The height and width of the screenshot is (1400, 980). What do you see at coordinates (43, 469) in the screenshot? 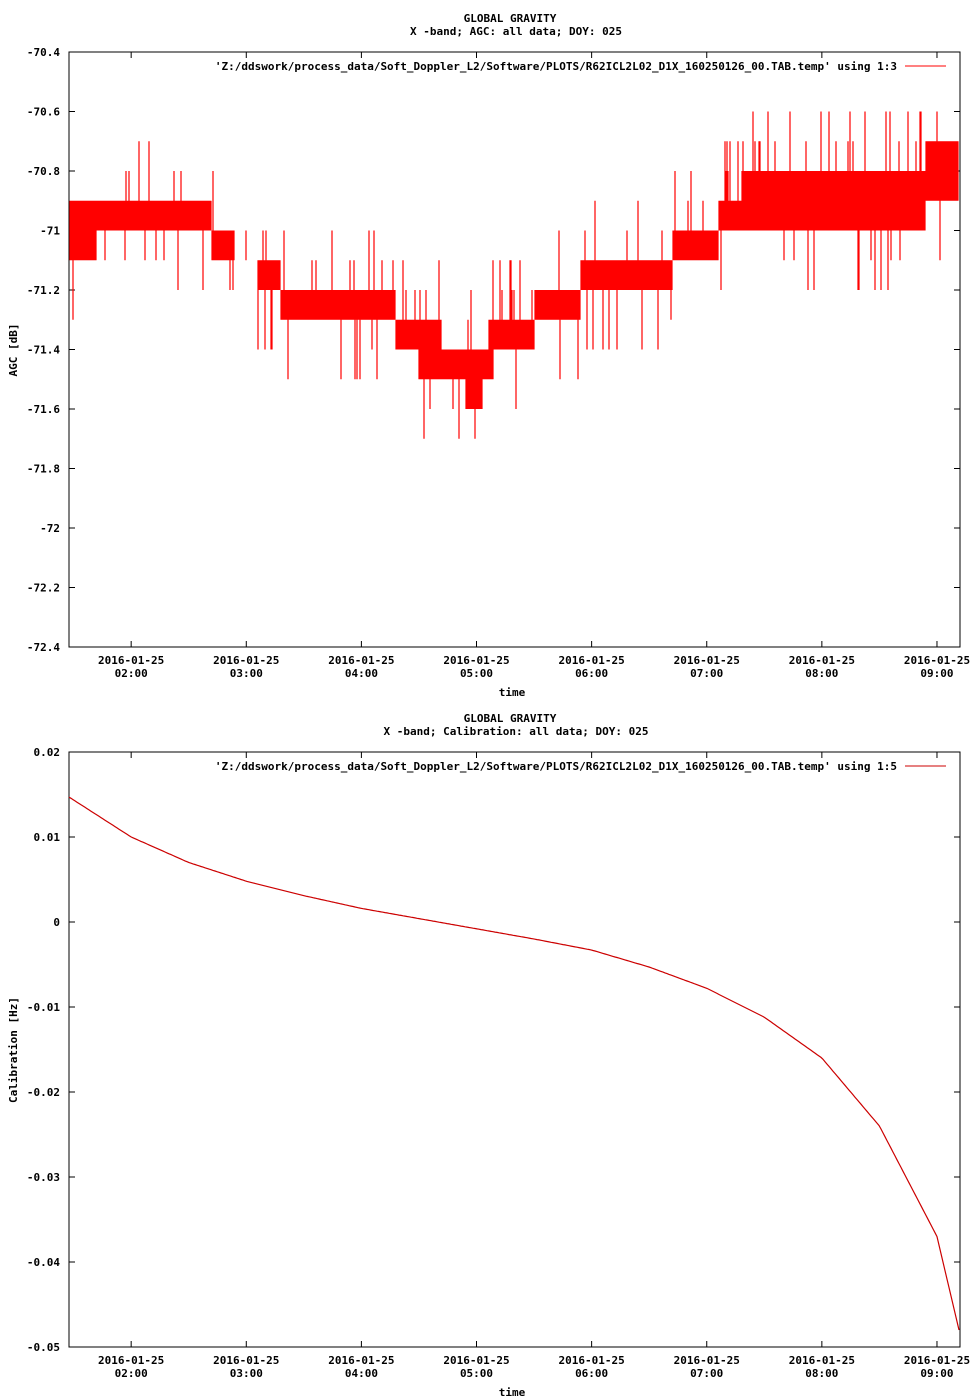
I see `y-tick-label: -71.8` at bounding box center [43, 469].